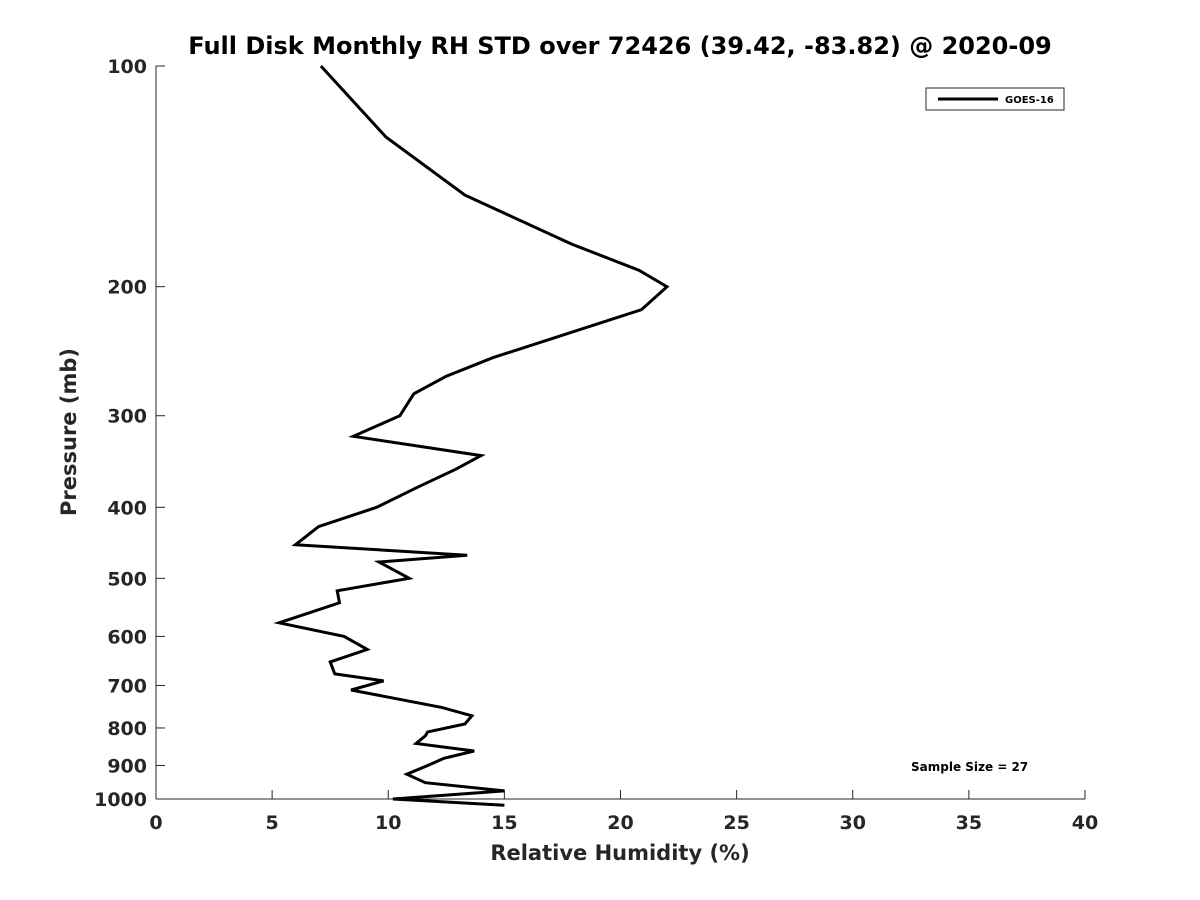 The width and height of the screenshot is (1200, 900). Describe the element at coordinates (127, 579) in the screenshot. I see `y-tick-label: 500` at that location.